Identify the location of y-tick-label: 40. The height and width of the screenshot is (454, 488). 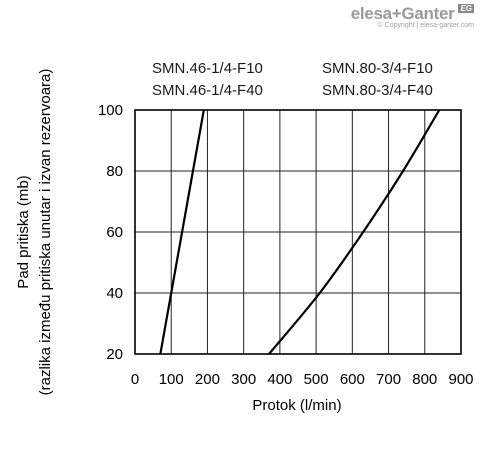
(114, 293).